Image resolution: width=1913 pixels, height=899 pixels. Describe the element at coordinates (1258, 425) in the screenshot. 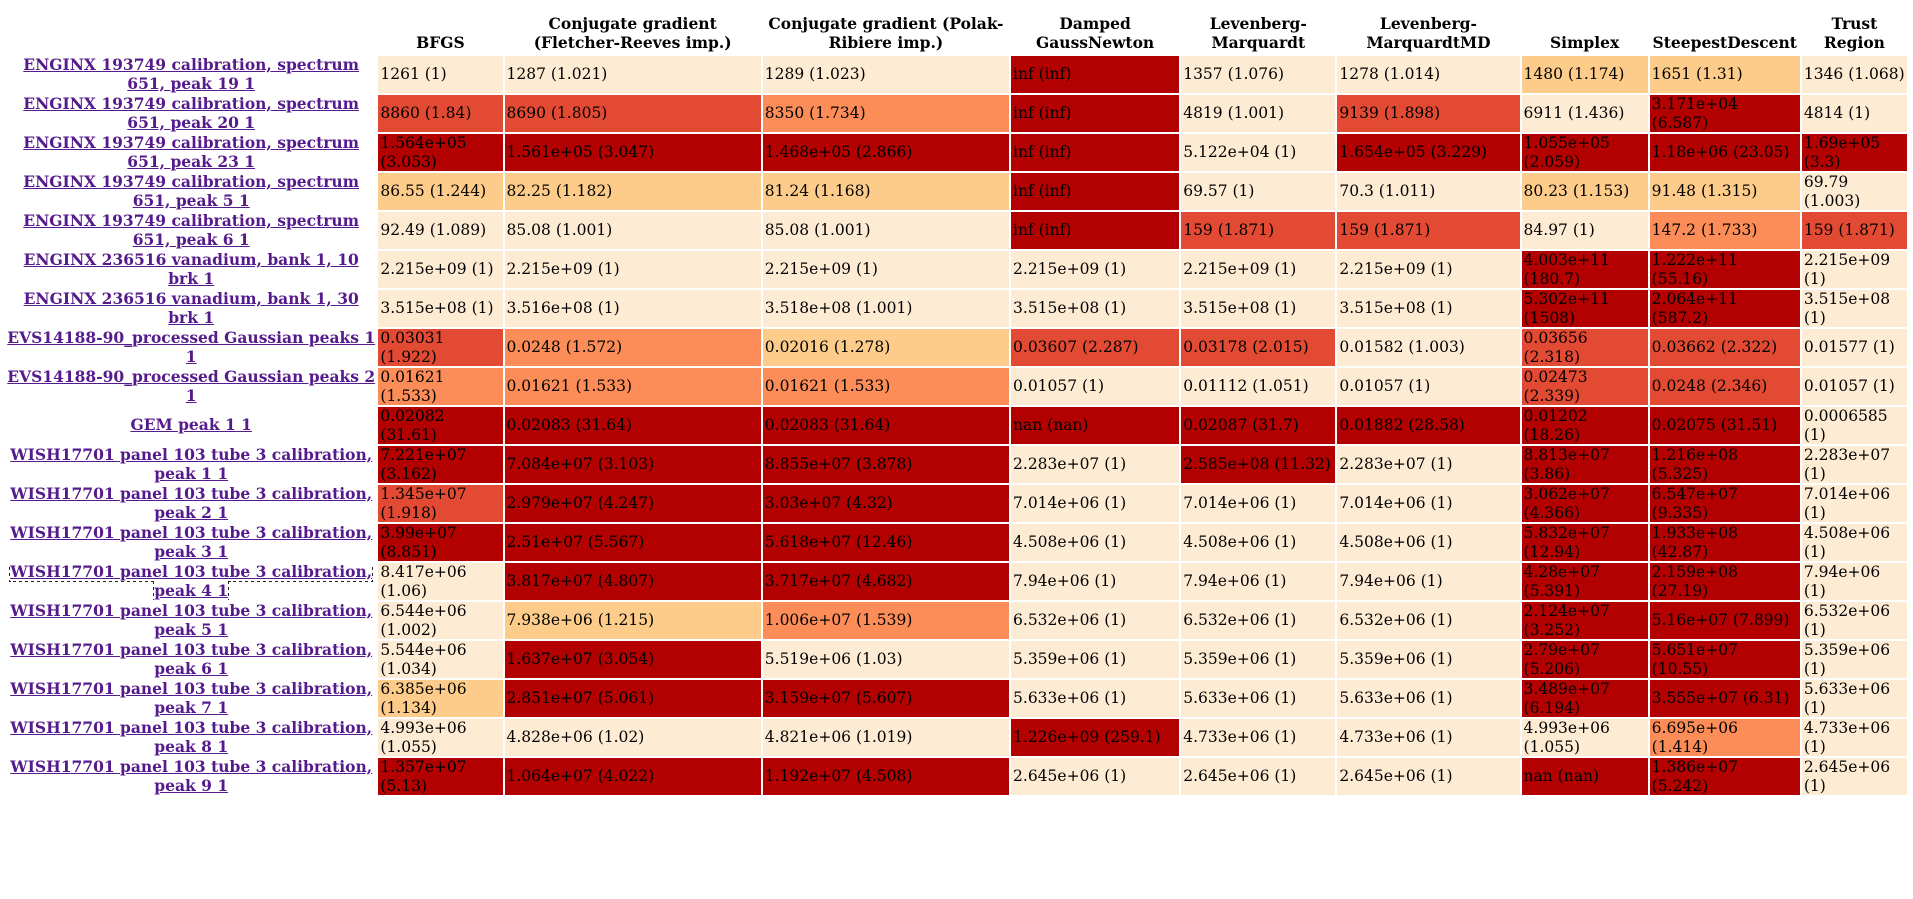

I see `result-cell: 0.02087 (31.7)` at that location.